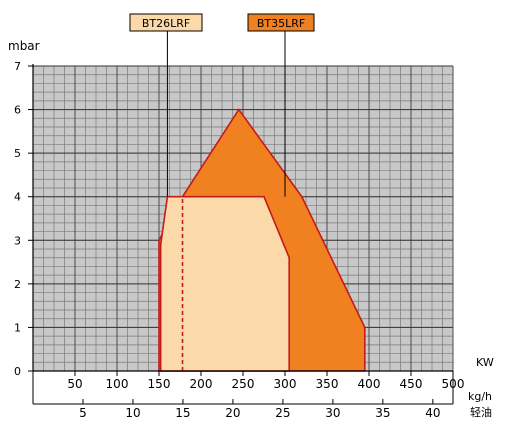 Image resolution: width=507 pixels, height=431 pixels. Describe the element at coordinates (132, 413) in the screenshot. I see `x-tick-label-kgh: 10` at that location.